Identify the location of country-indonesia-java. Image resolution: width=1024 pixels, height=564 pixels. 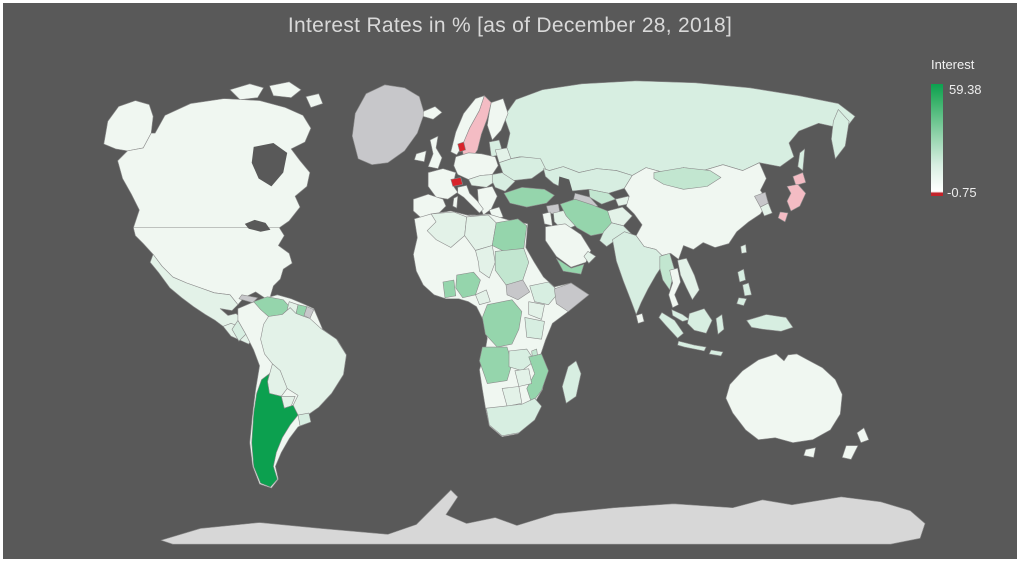
(692, 346).